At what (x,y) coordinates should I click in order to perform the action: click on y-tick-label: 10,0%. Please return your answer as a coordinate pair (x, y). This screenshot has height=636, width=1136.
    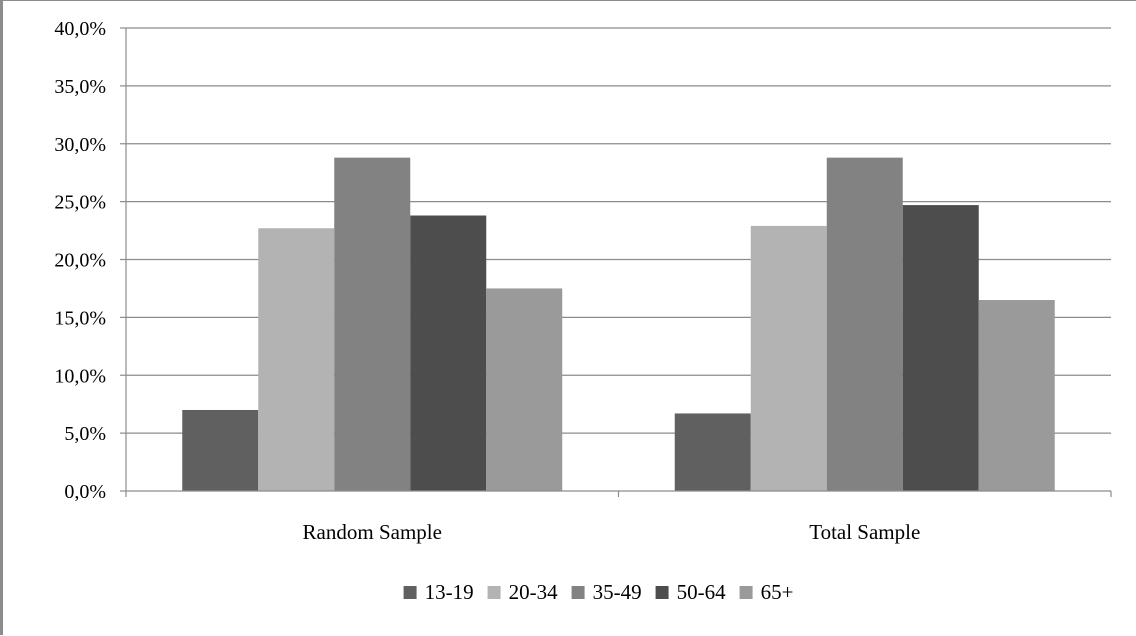
    Looking at the image, I should click on (80, 376).